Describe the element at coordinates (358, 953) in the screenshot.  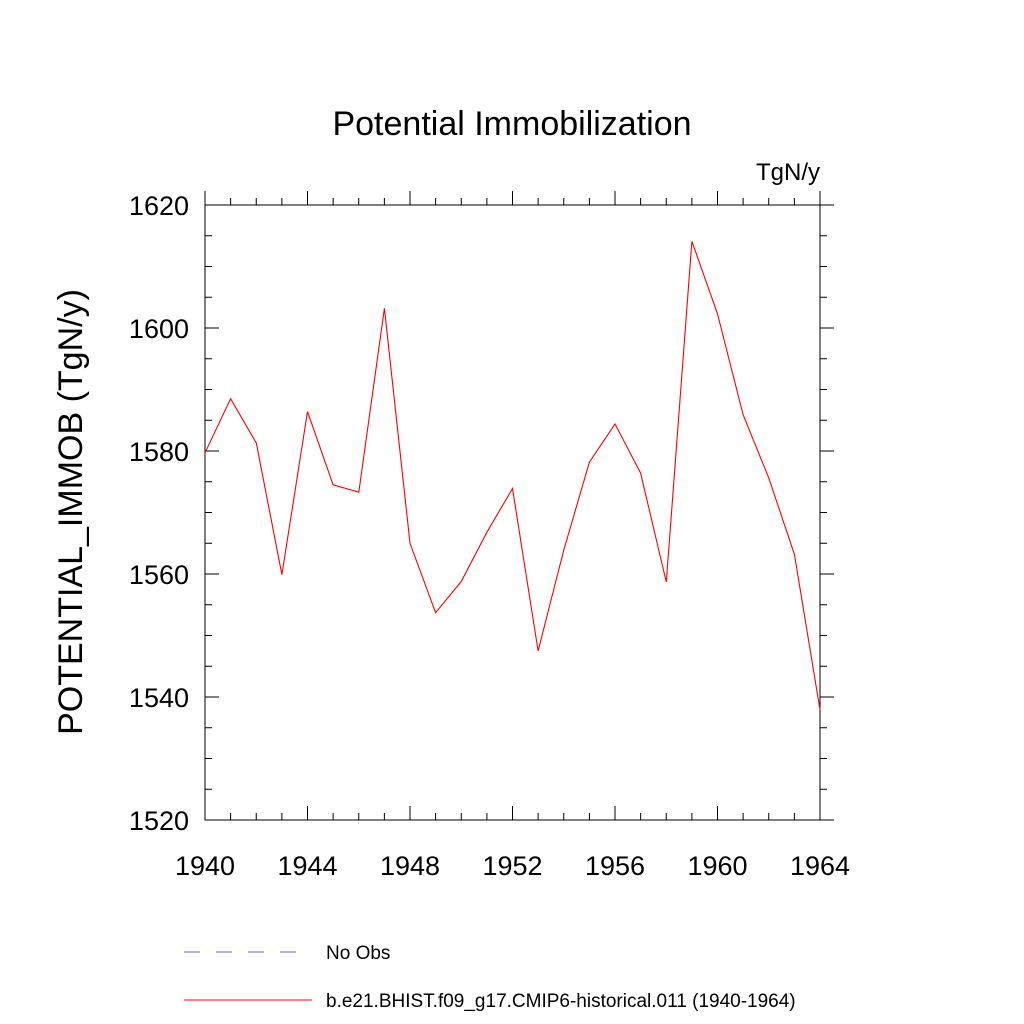
I see `legend-label: No Obs` at that location.